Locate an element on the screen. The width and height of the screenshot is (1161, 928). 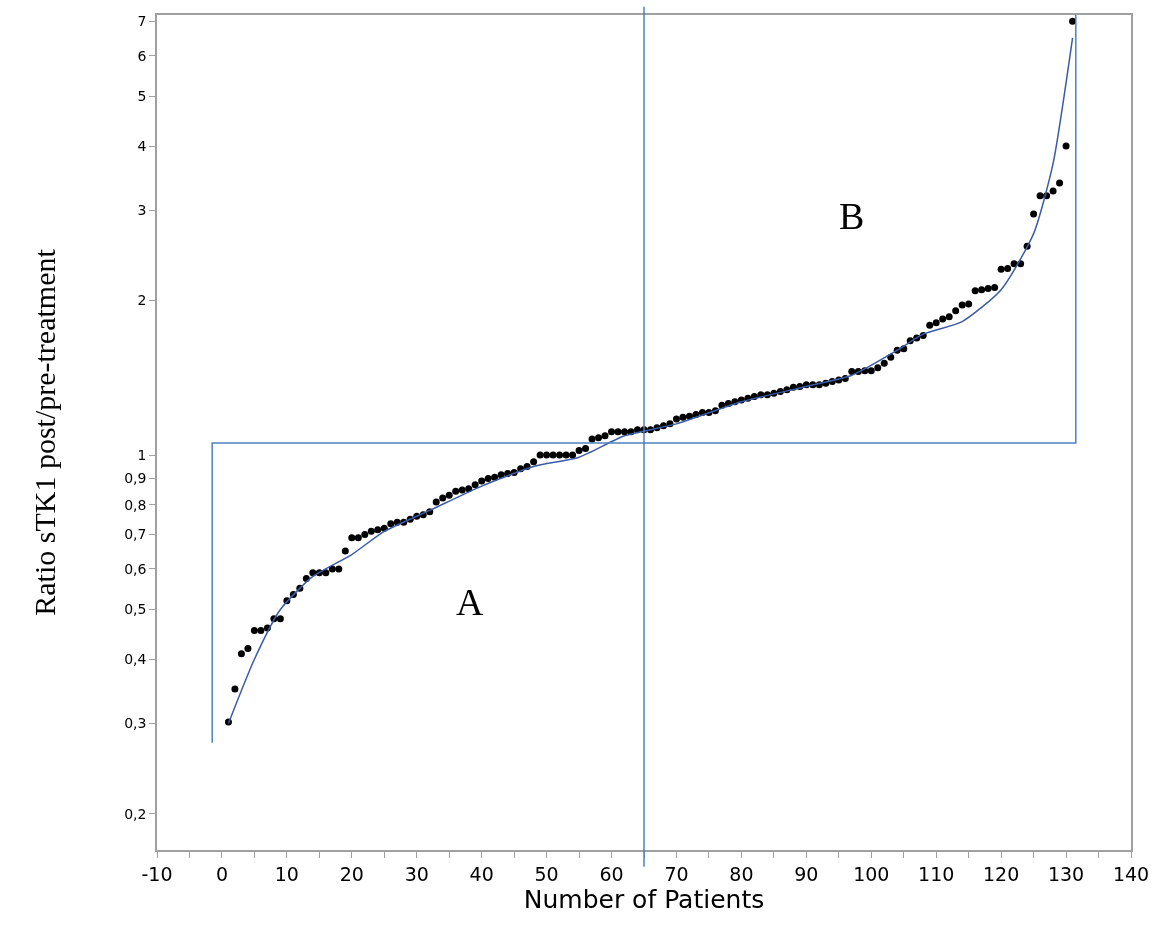
y-tick-label: 0,4 is located at coordinates (135, 659).